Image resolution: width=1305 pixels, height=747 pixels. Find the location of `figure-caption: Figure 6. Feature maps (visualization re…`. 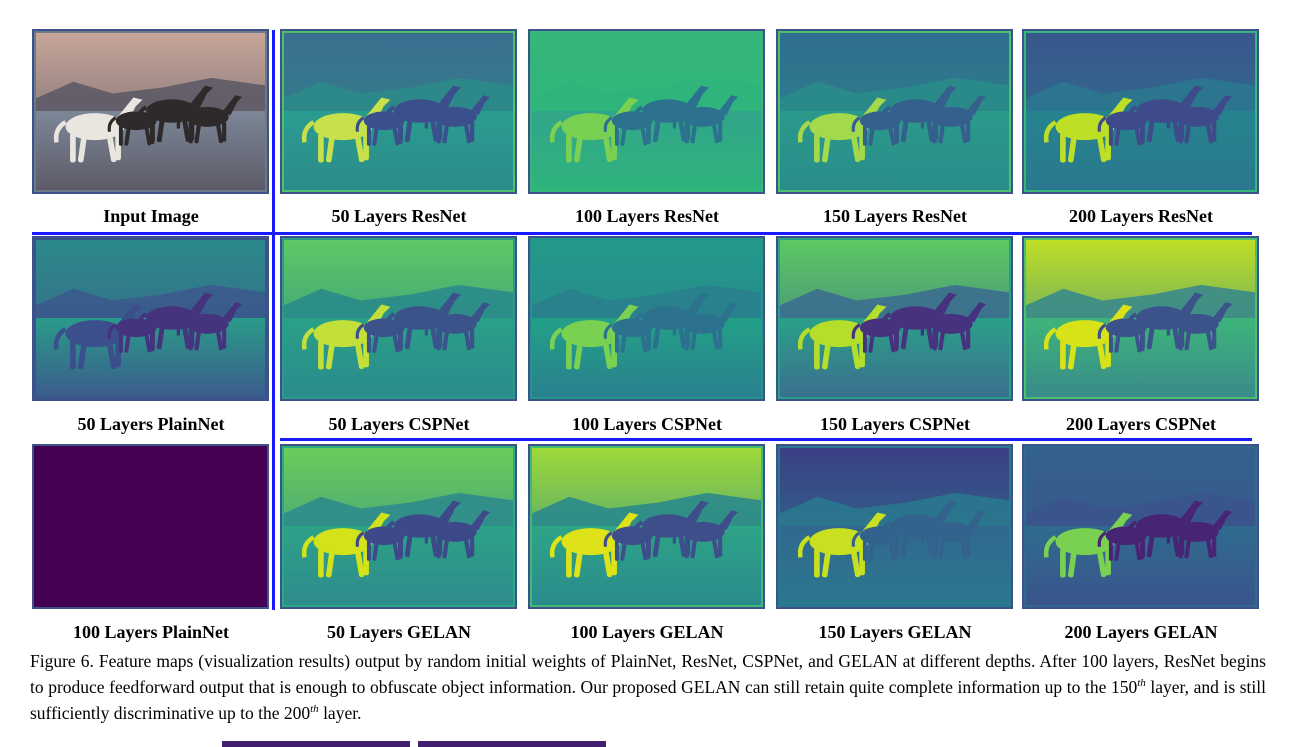

figure-caption: Figure 6. Feature maps (visualization re… is located at coordinates (648, 687).